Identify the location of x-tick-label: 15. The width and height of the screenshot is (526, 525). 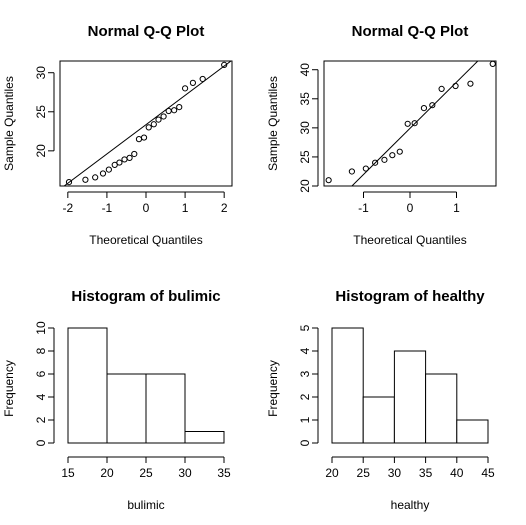
(68, 473).